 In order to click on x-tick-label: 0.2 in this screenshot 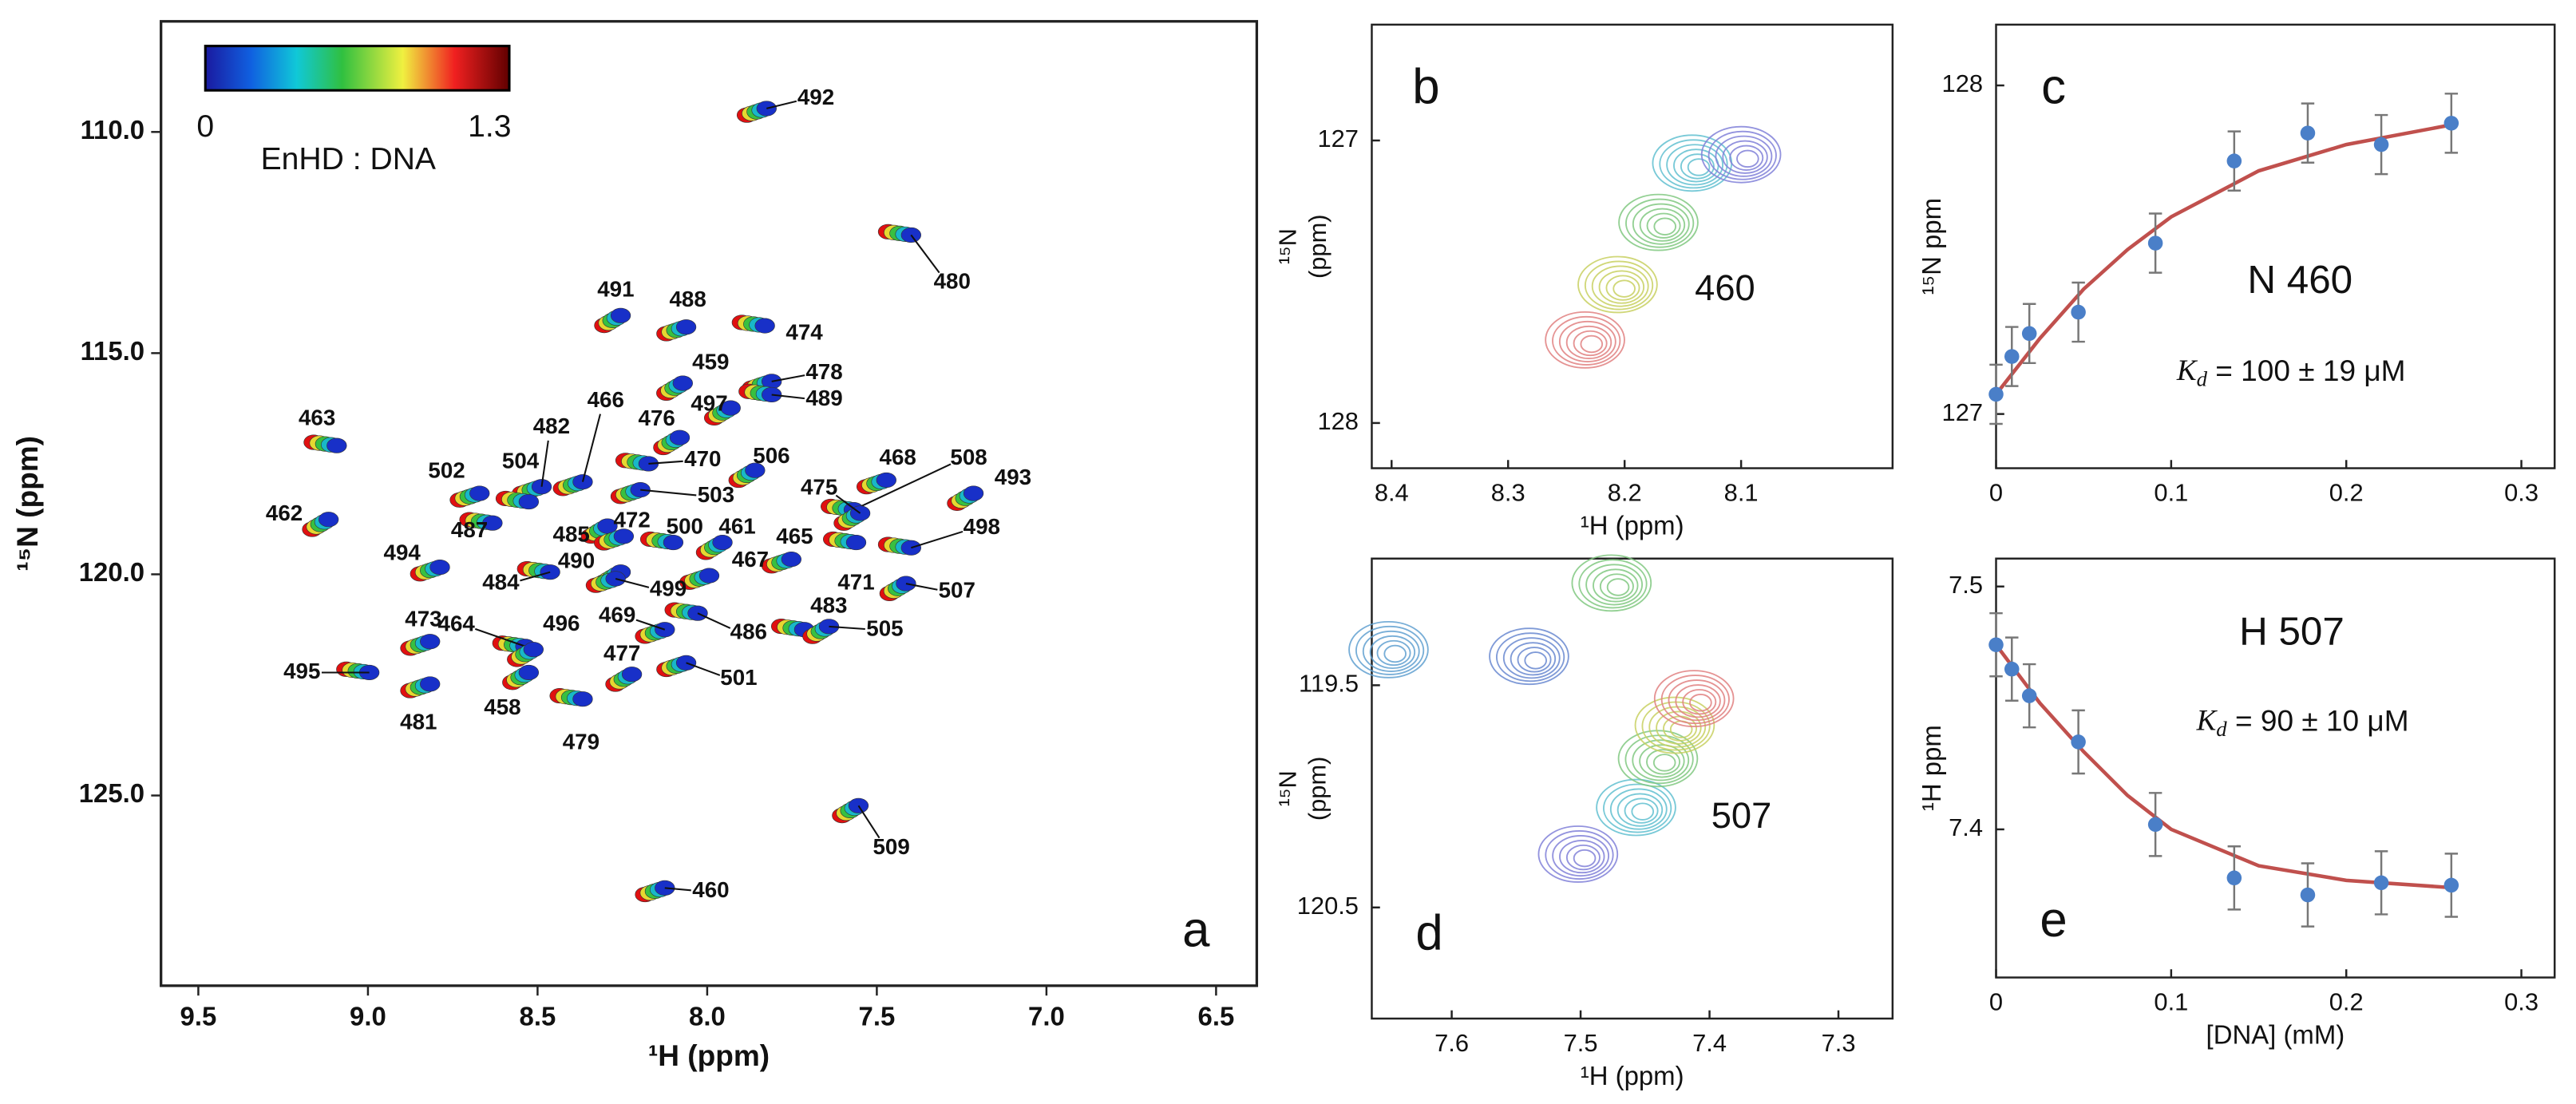, I will do `click(2347, 1002)`.